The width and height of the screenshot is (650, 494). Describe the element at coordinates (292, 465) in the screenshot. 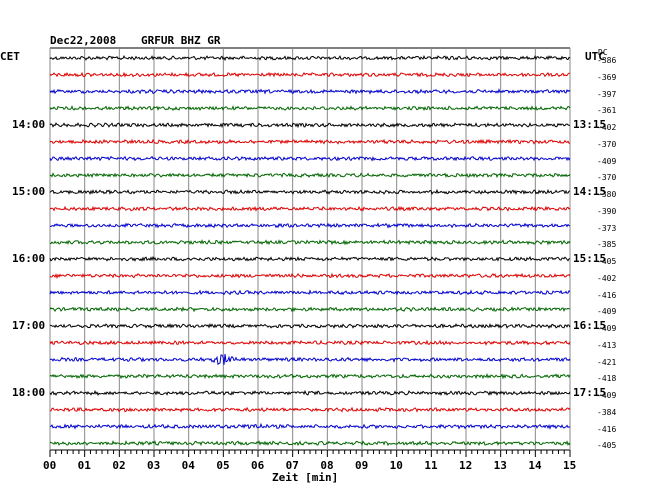

I see `x-tick-label: 07` at that location.